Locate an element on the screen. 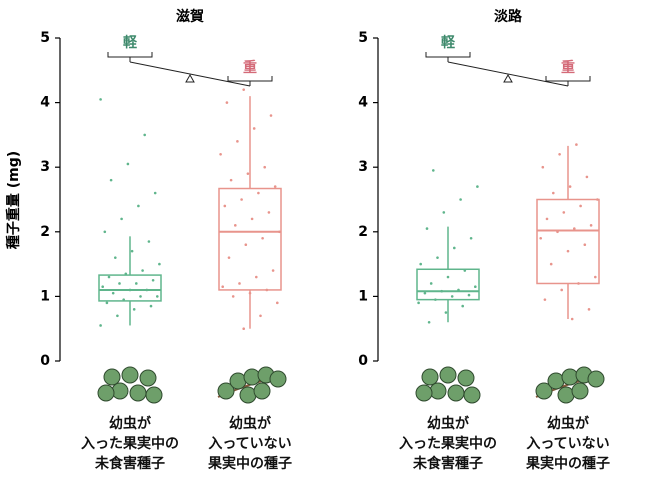 The image size is (649, 481). chart-title: 滋賀 is located at coordinates (190, 16).